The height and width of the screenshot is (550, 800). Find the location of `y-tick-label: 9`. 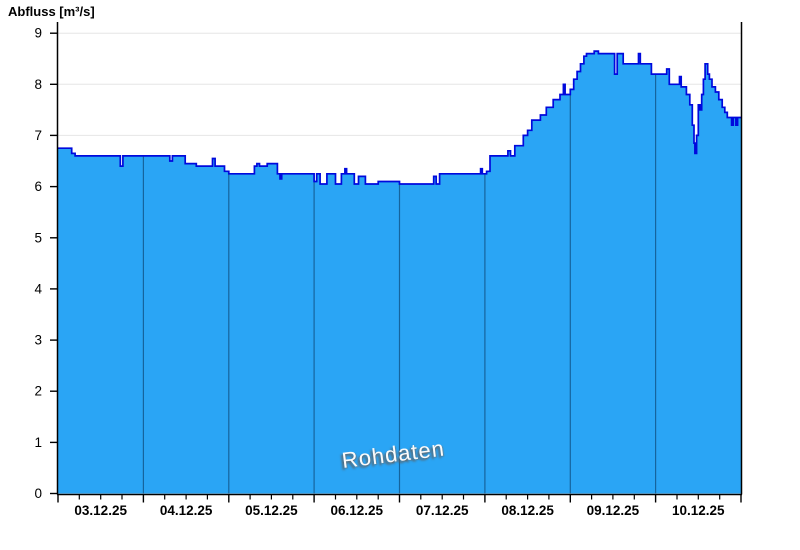

y-tick-label: 9 is located at coordinates (38, 33).